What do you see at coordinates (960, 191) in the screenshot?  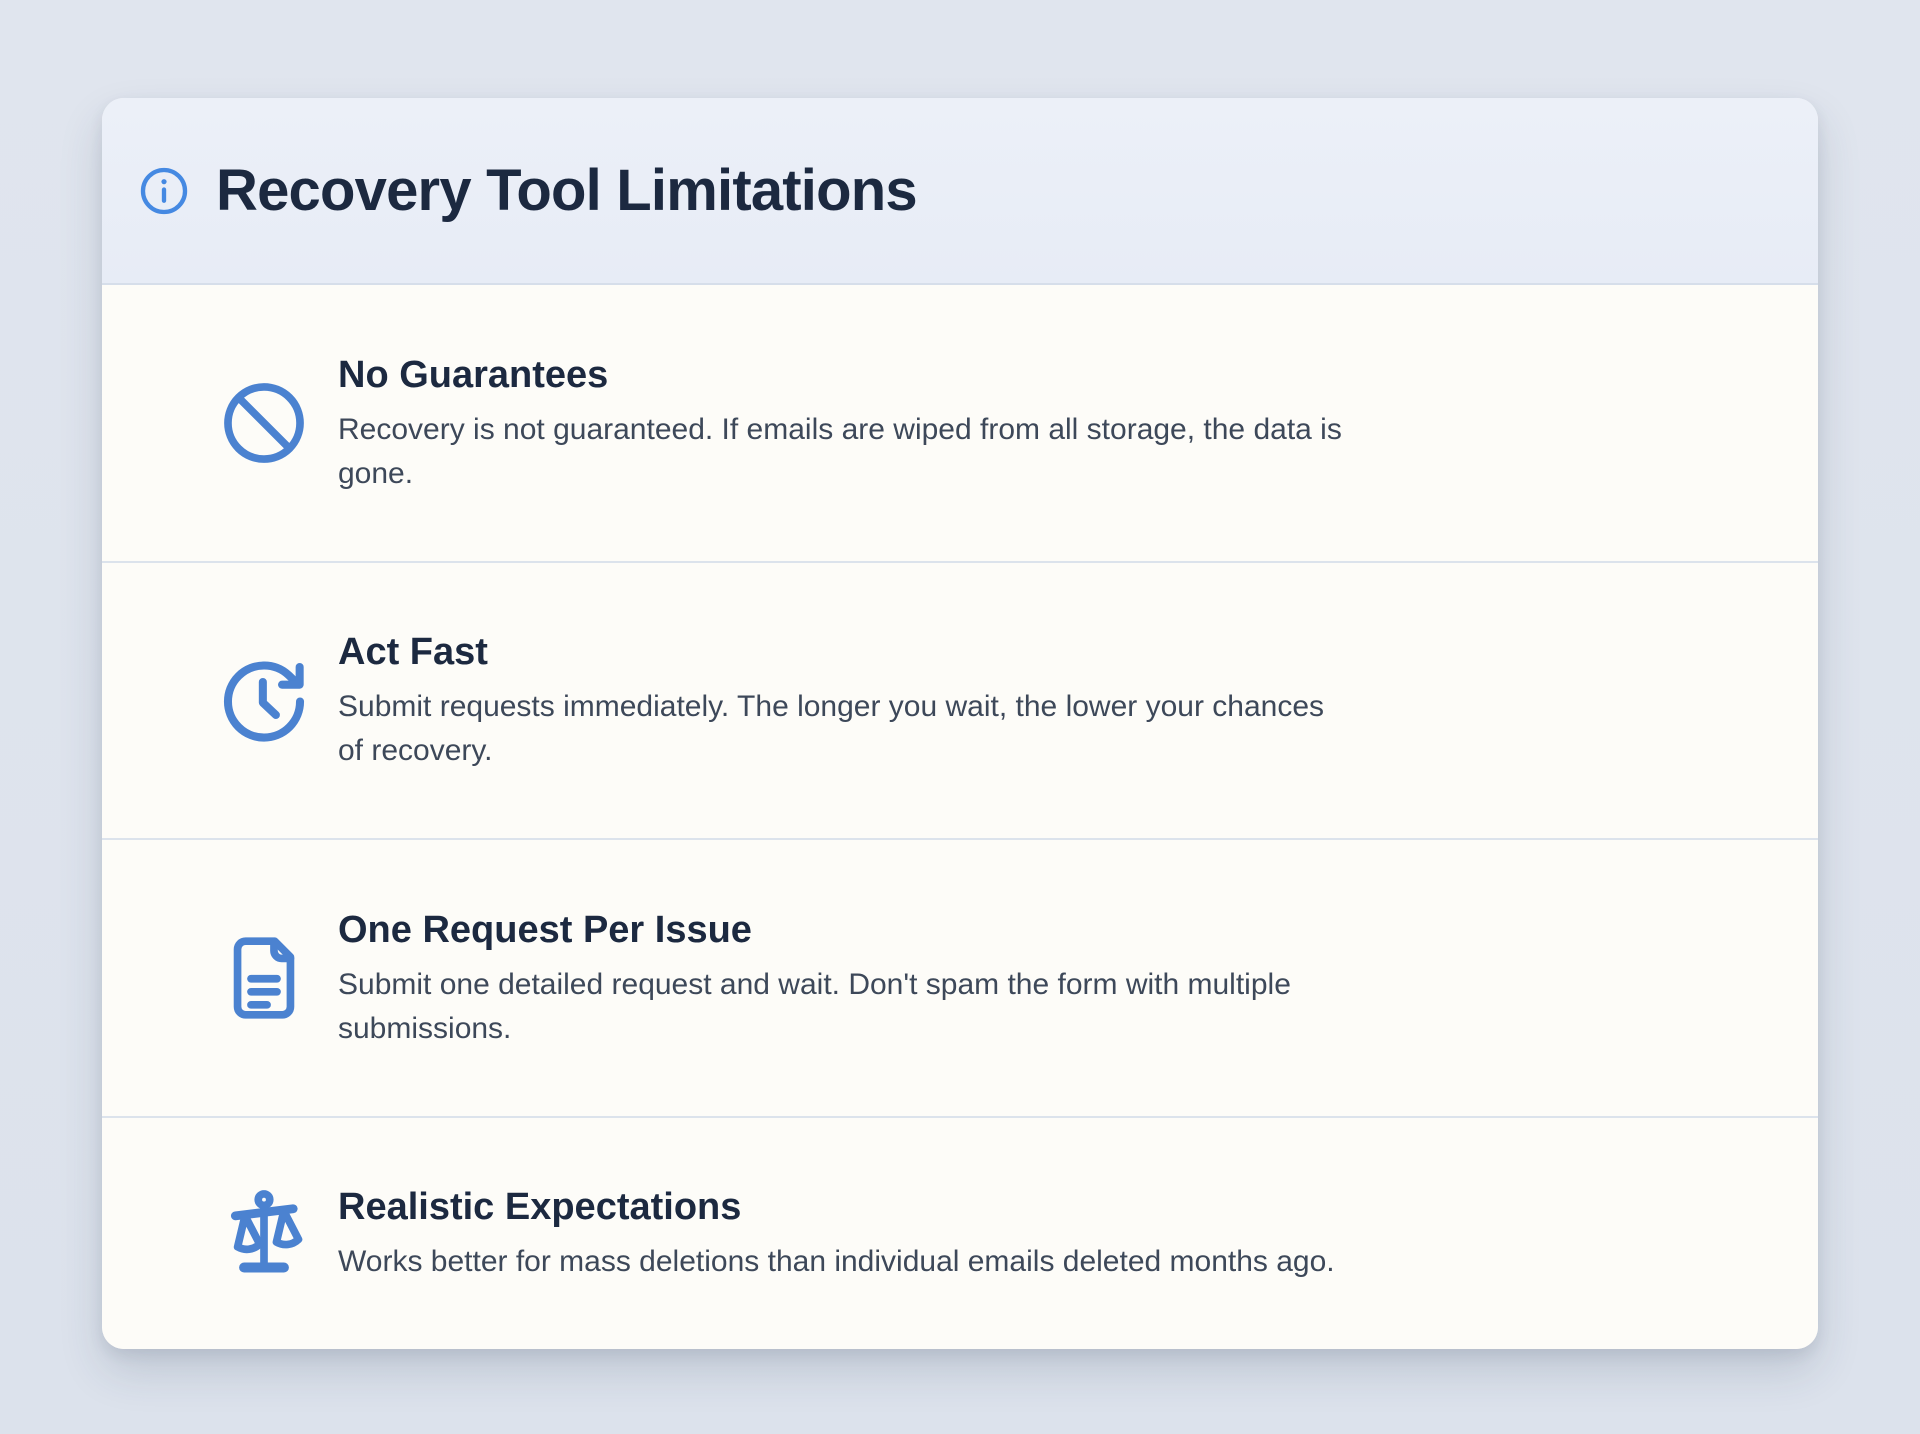 I see `card-header: Recovery Tool Limitations` at bounding box center [960, 191].